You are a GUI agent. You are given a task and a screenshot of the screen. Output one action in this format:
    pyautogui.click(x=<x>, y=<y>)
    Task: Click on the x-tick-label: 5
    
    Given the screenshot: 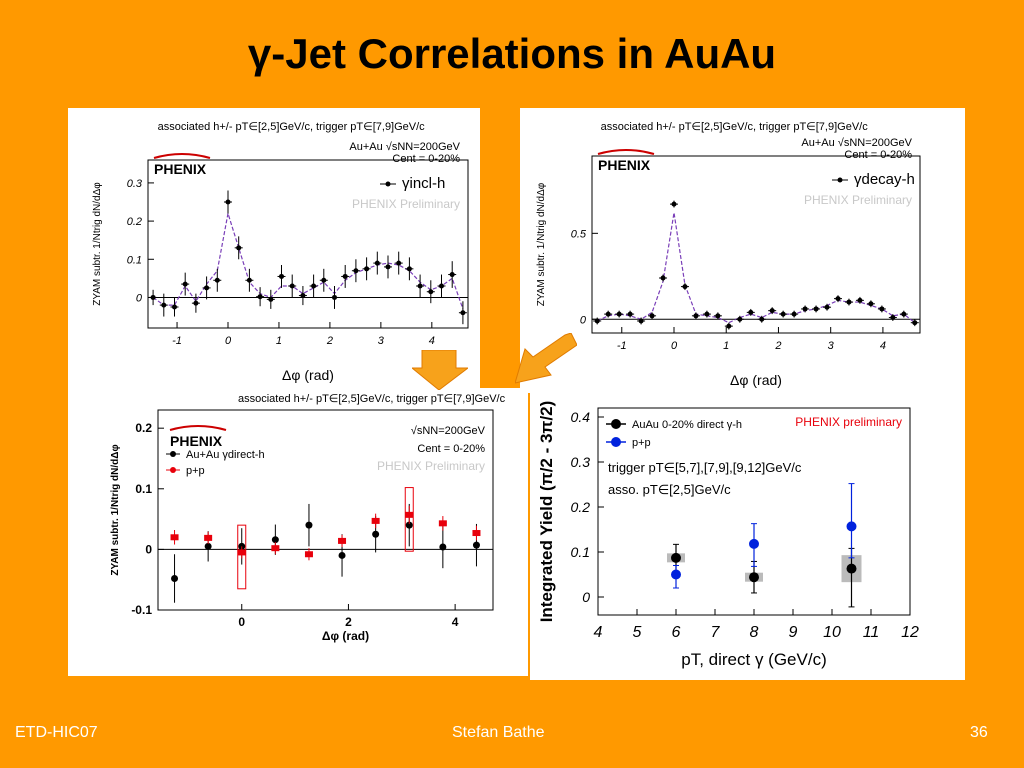 What is the action you would take?
    pyautogui.click(x=637, y=632)
    